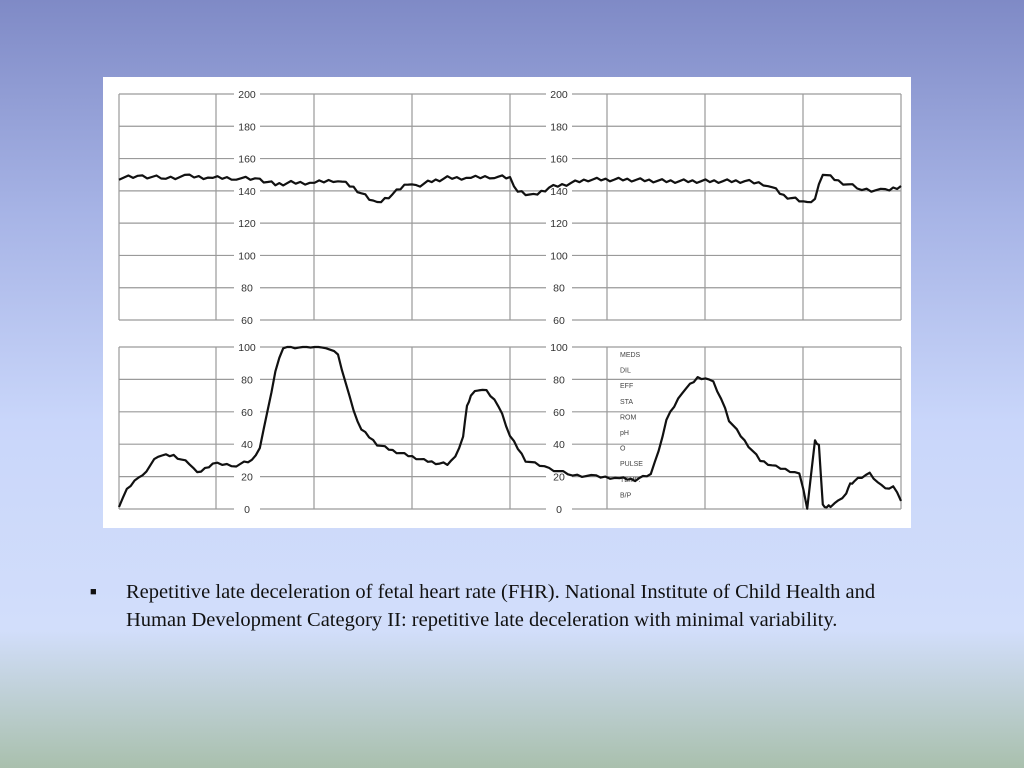 The width and height of the screenshot is (1024, 768). I want to click on side-label: STA, so click(626, 402).